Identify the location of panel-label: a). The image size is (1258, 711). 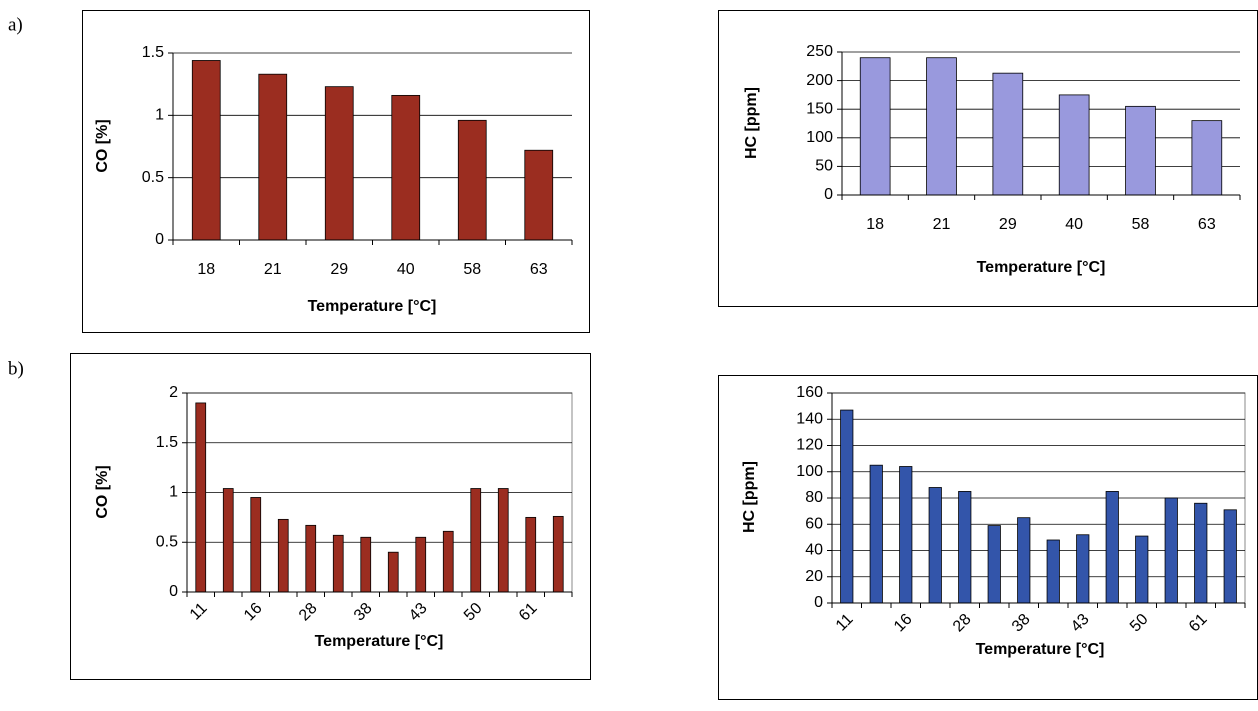
(15, 24).